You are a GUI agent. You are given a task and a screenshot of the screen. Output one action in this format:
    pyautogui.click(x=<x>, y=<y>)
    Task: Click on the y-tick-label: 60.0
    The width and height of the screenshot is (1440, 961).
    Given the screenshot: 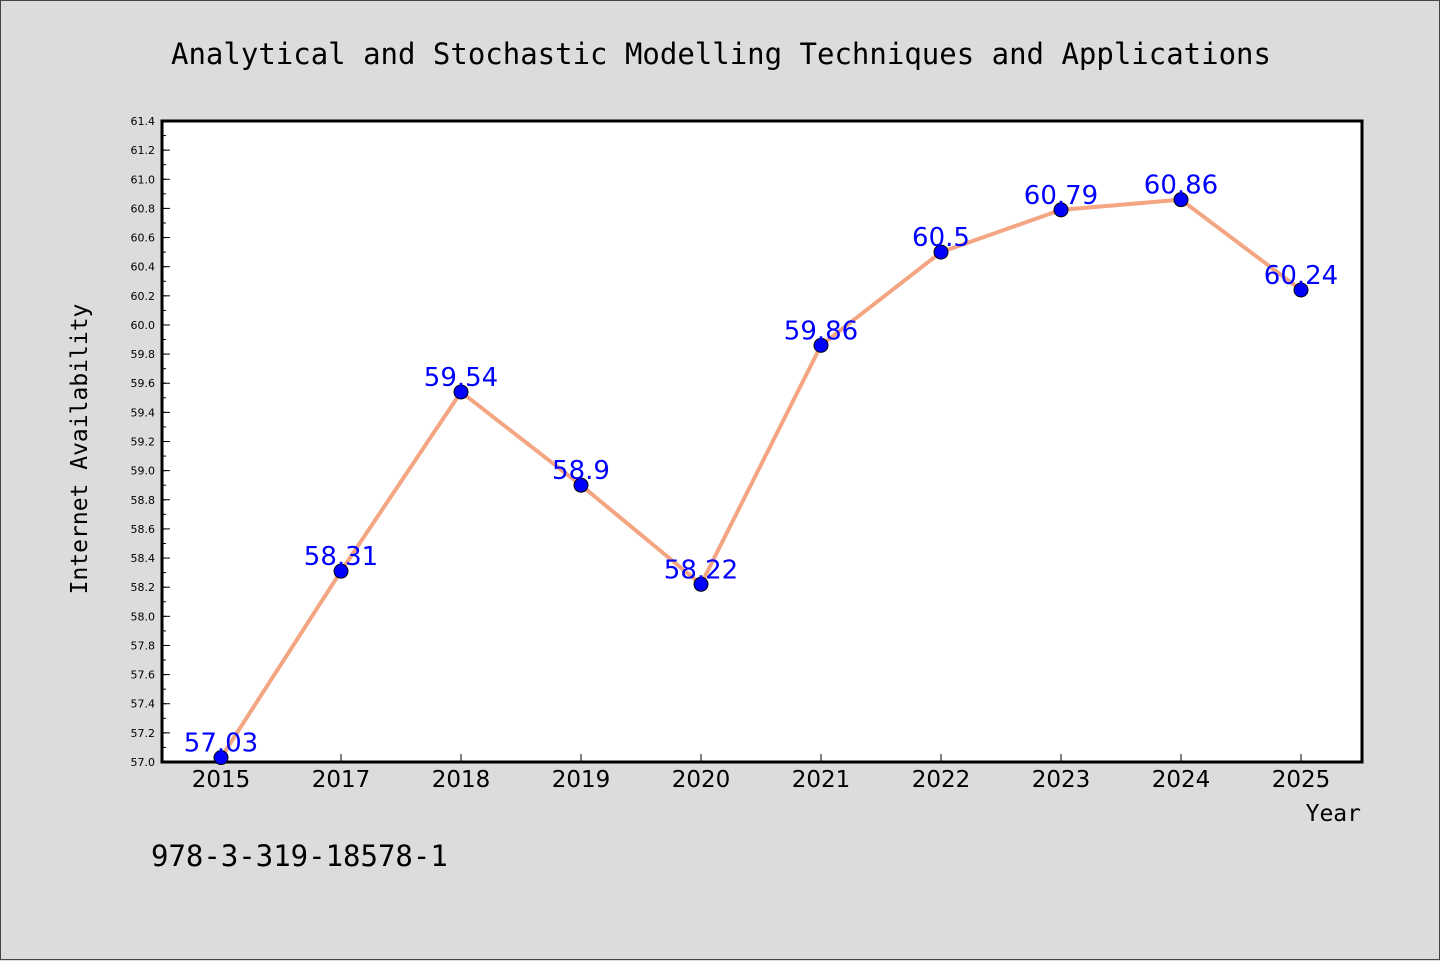 What is the action you would take?
    pyautogui.click(x=143, y=325)
    